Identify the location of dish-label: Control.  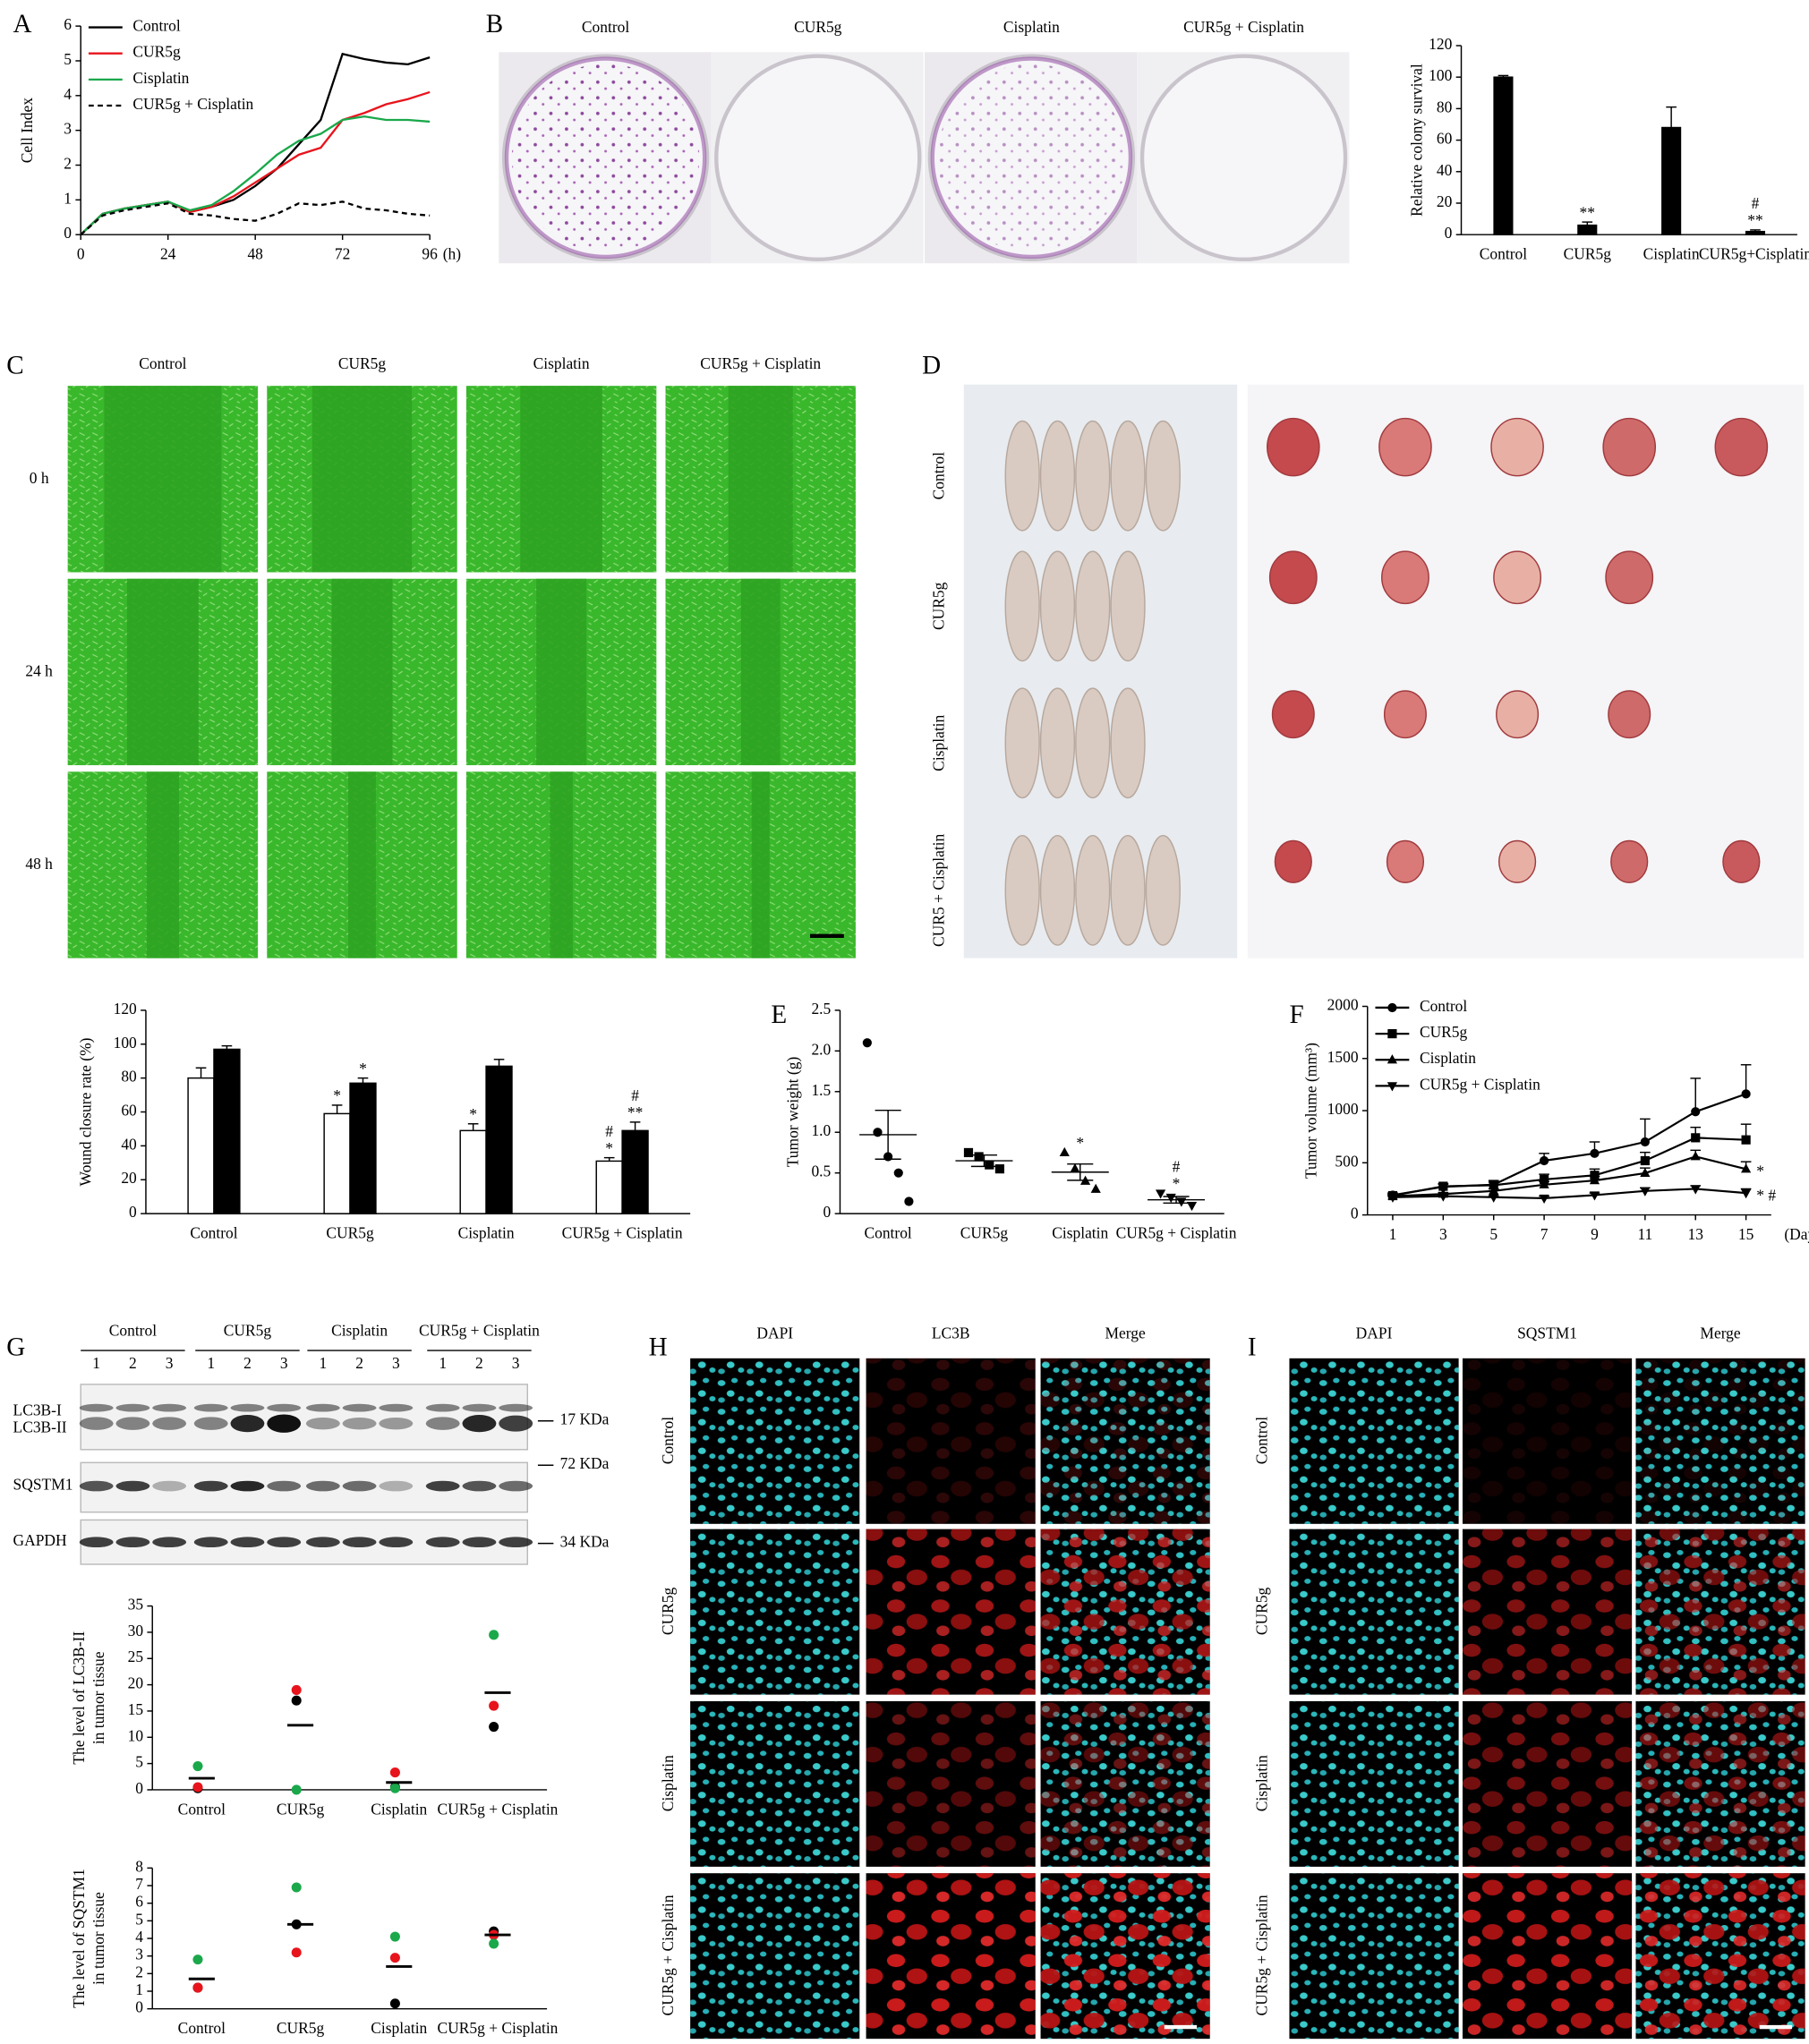
(605, 27).